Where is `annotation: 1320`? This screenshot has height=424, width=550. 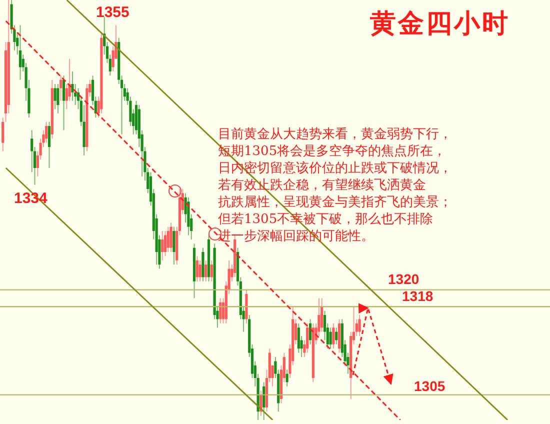
annotation: 1320 is located at coordinates (404, 279).